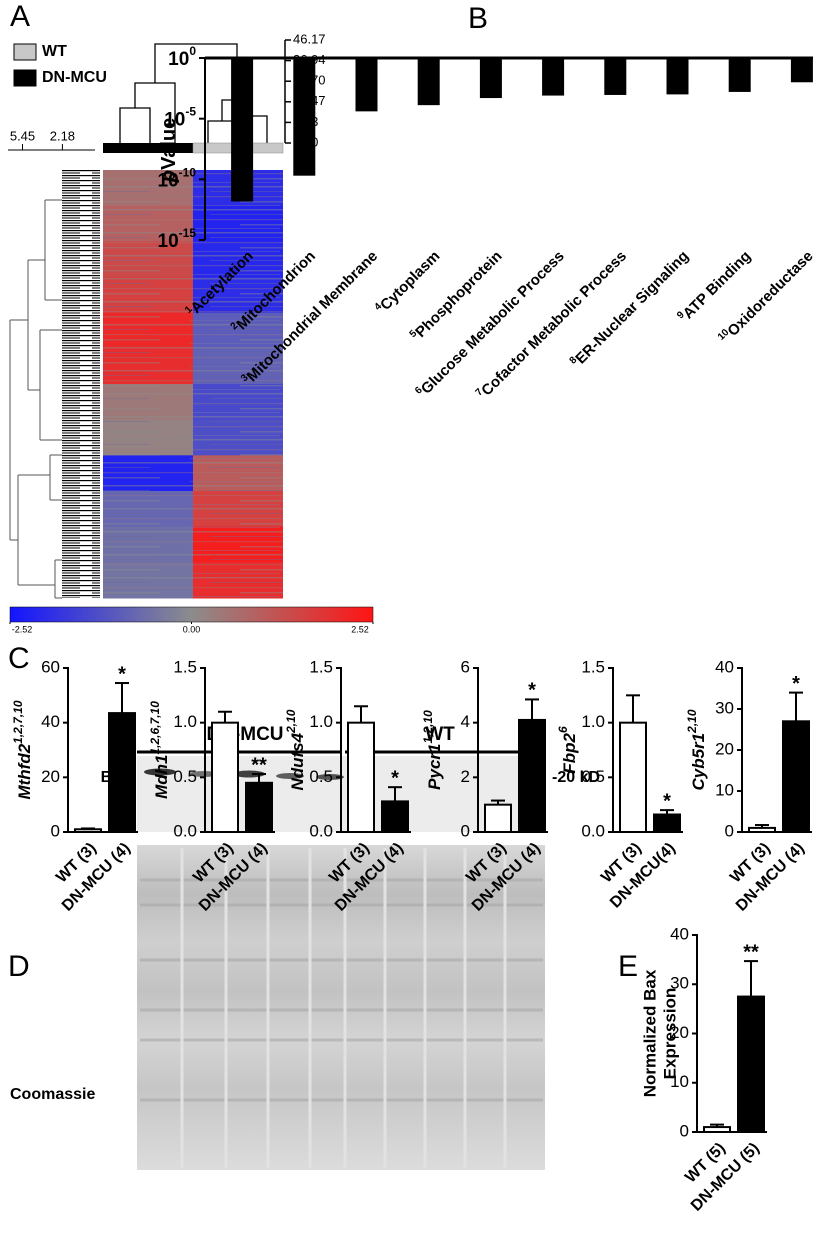 The image size is (816, 1233). Describe the element at coordinates (649, 1033) in the screenshot. I see `y-axis-label: Normalized Bax` at that location.